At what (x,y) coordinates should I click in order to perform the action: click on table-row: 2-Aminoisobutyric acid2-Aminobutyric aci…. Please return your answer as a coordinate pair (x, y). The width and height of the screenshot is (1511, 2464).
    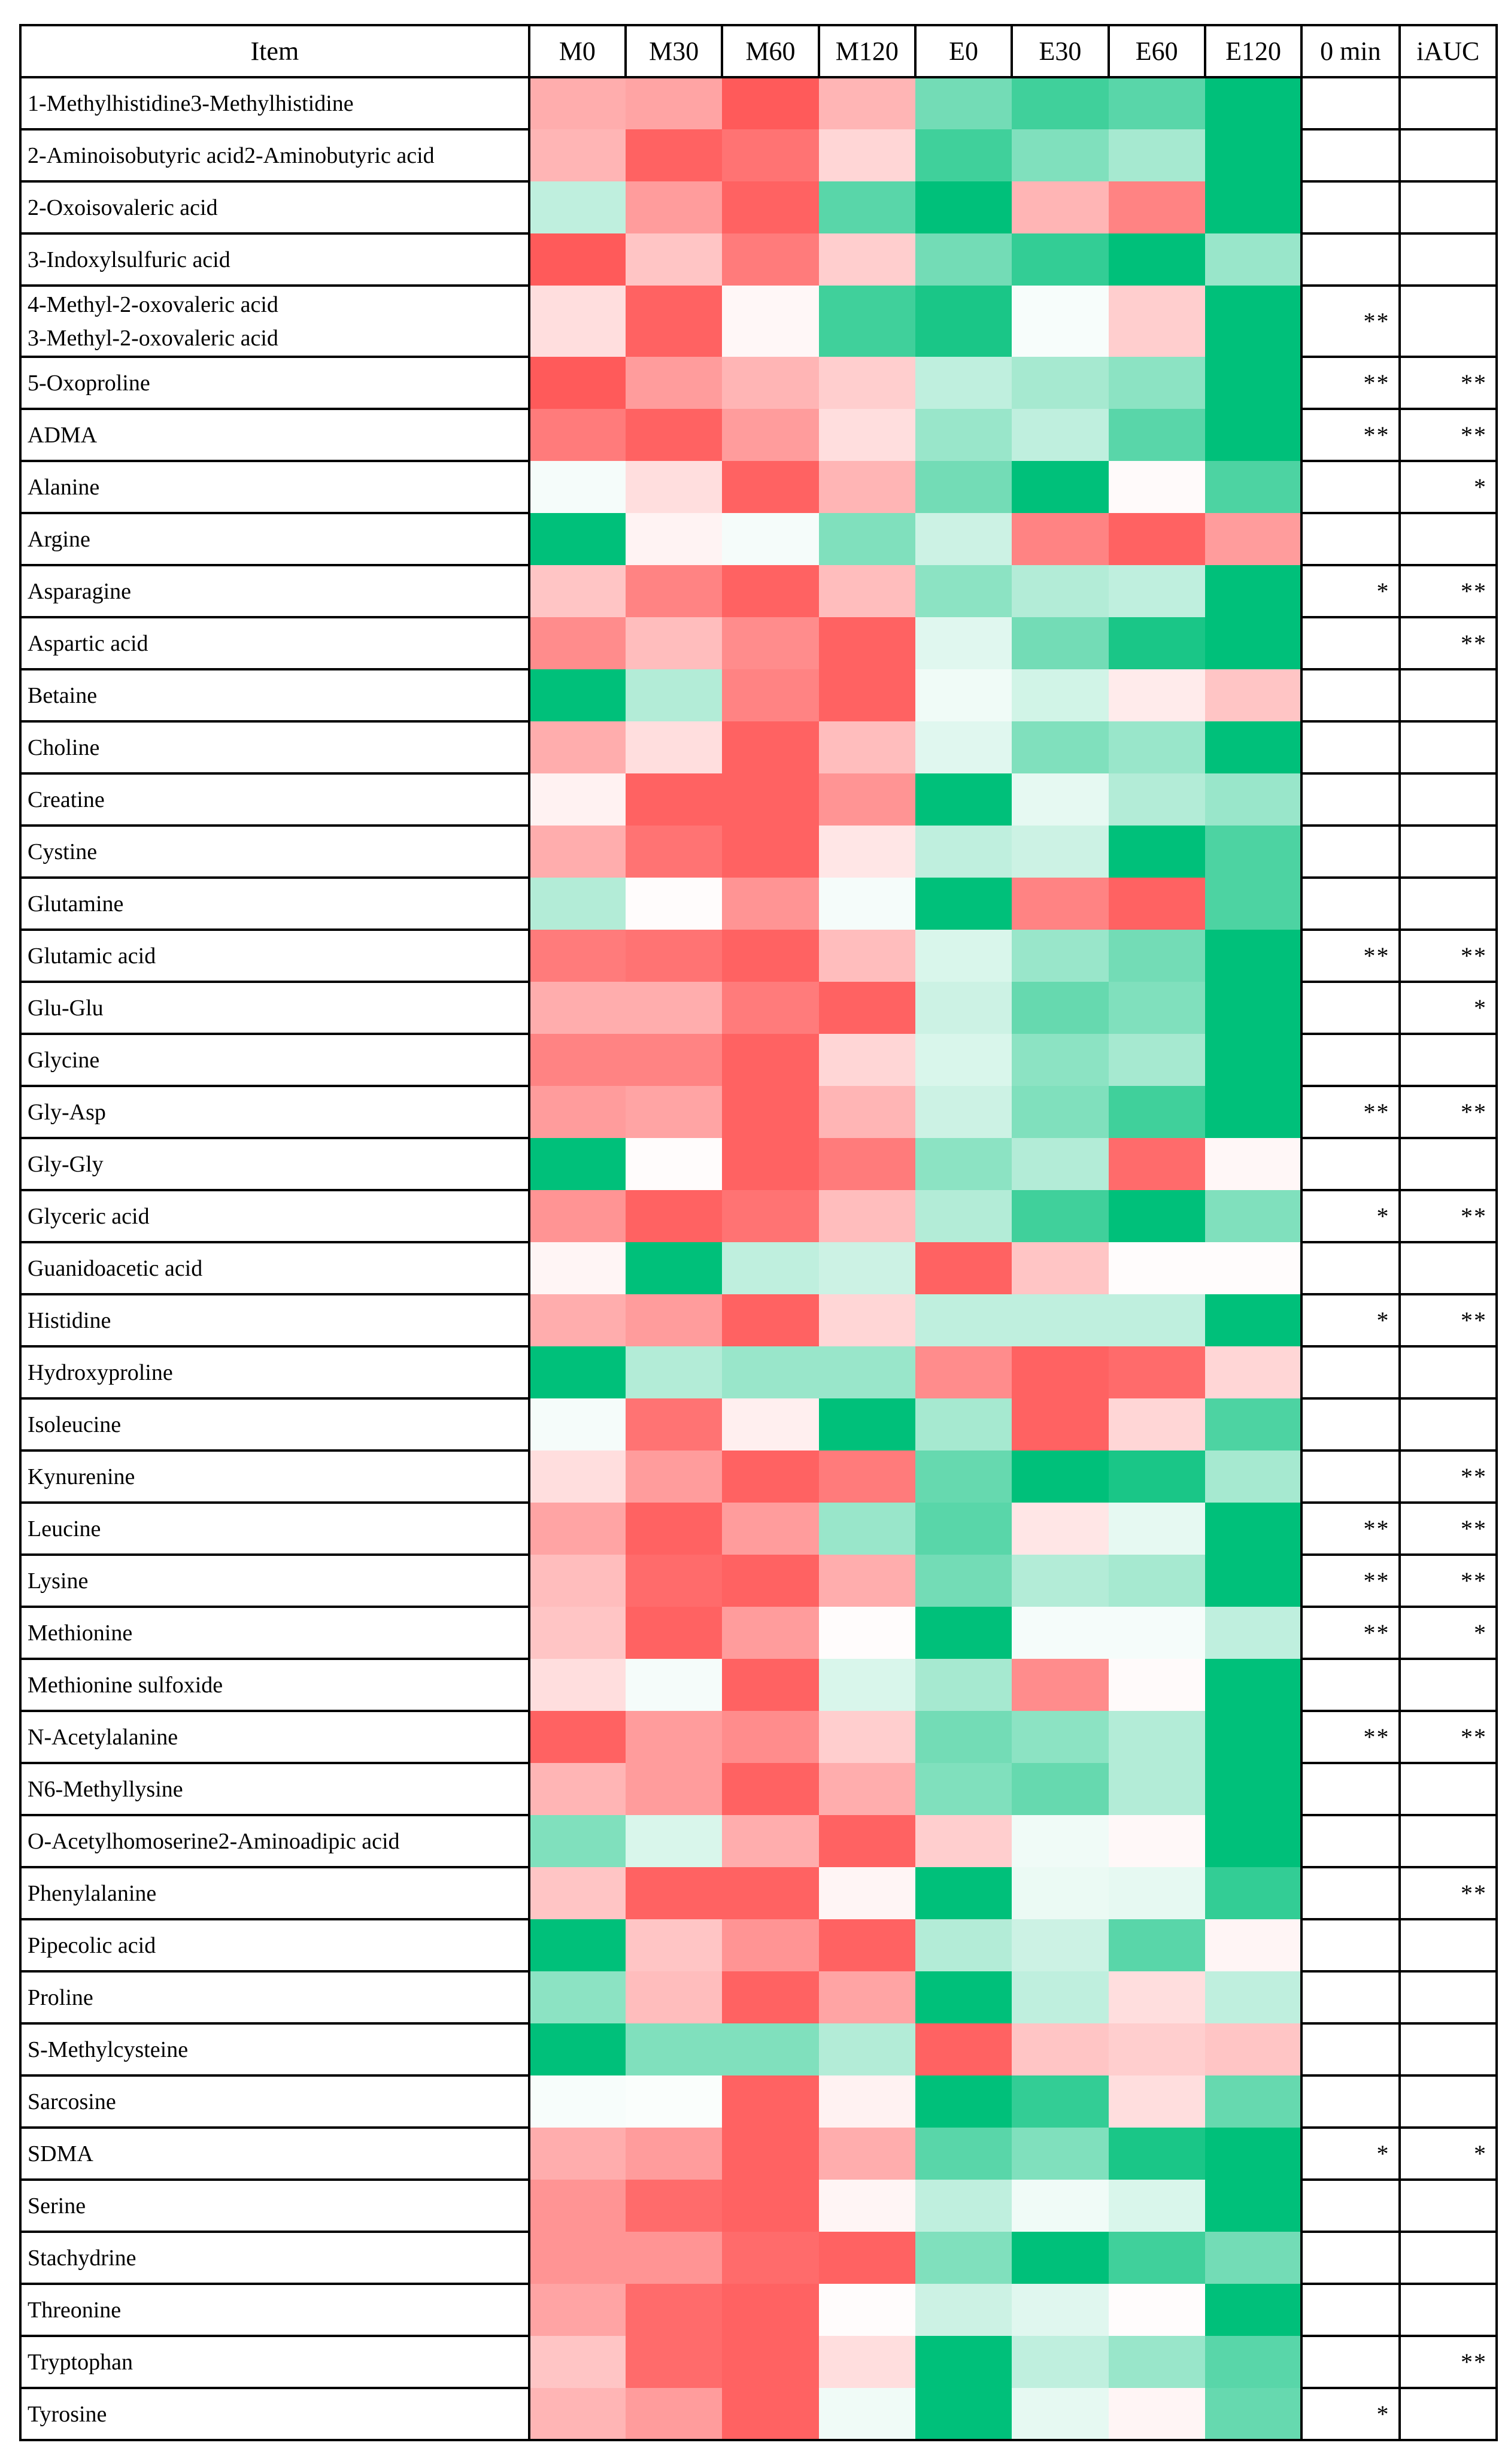
    Looking at the image, I should click on (758, 155).